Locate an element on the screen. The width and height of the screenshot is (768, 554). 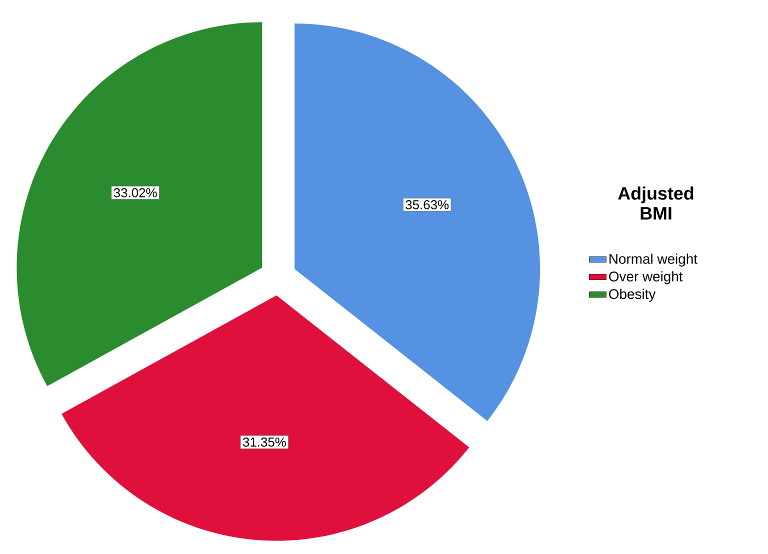
legend-label: Over weight is located at coordinates (646, 277).